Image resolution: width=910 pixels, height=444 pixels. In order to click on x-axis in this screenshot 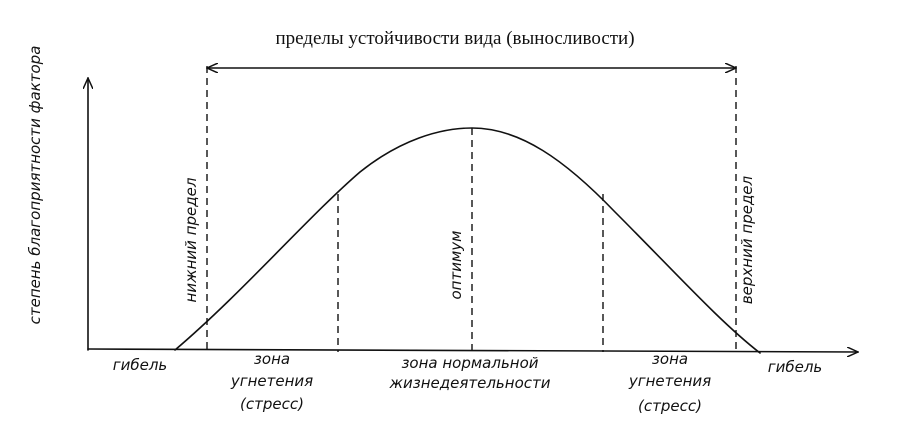, I will do `click(472, 350)`.